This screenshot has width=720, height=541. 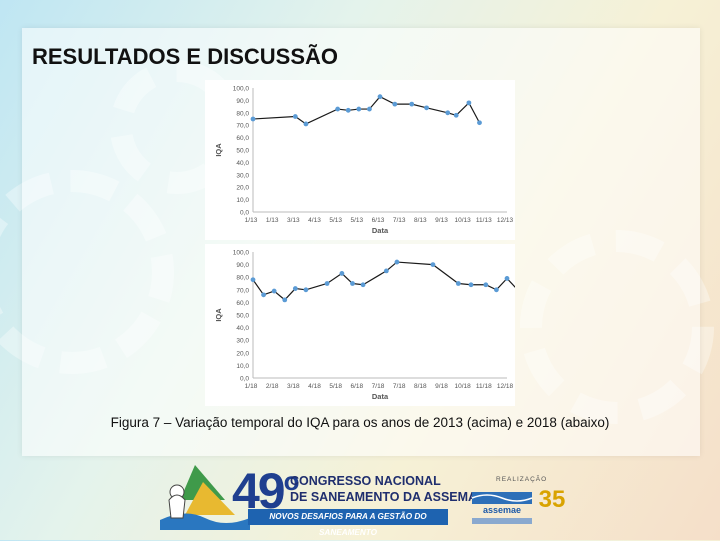 I want to click on footer-banner, so click(x=360, y=500).